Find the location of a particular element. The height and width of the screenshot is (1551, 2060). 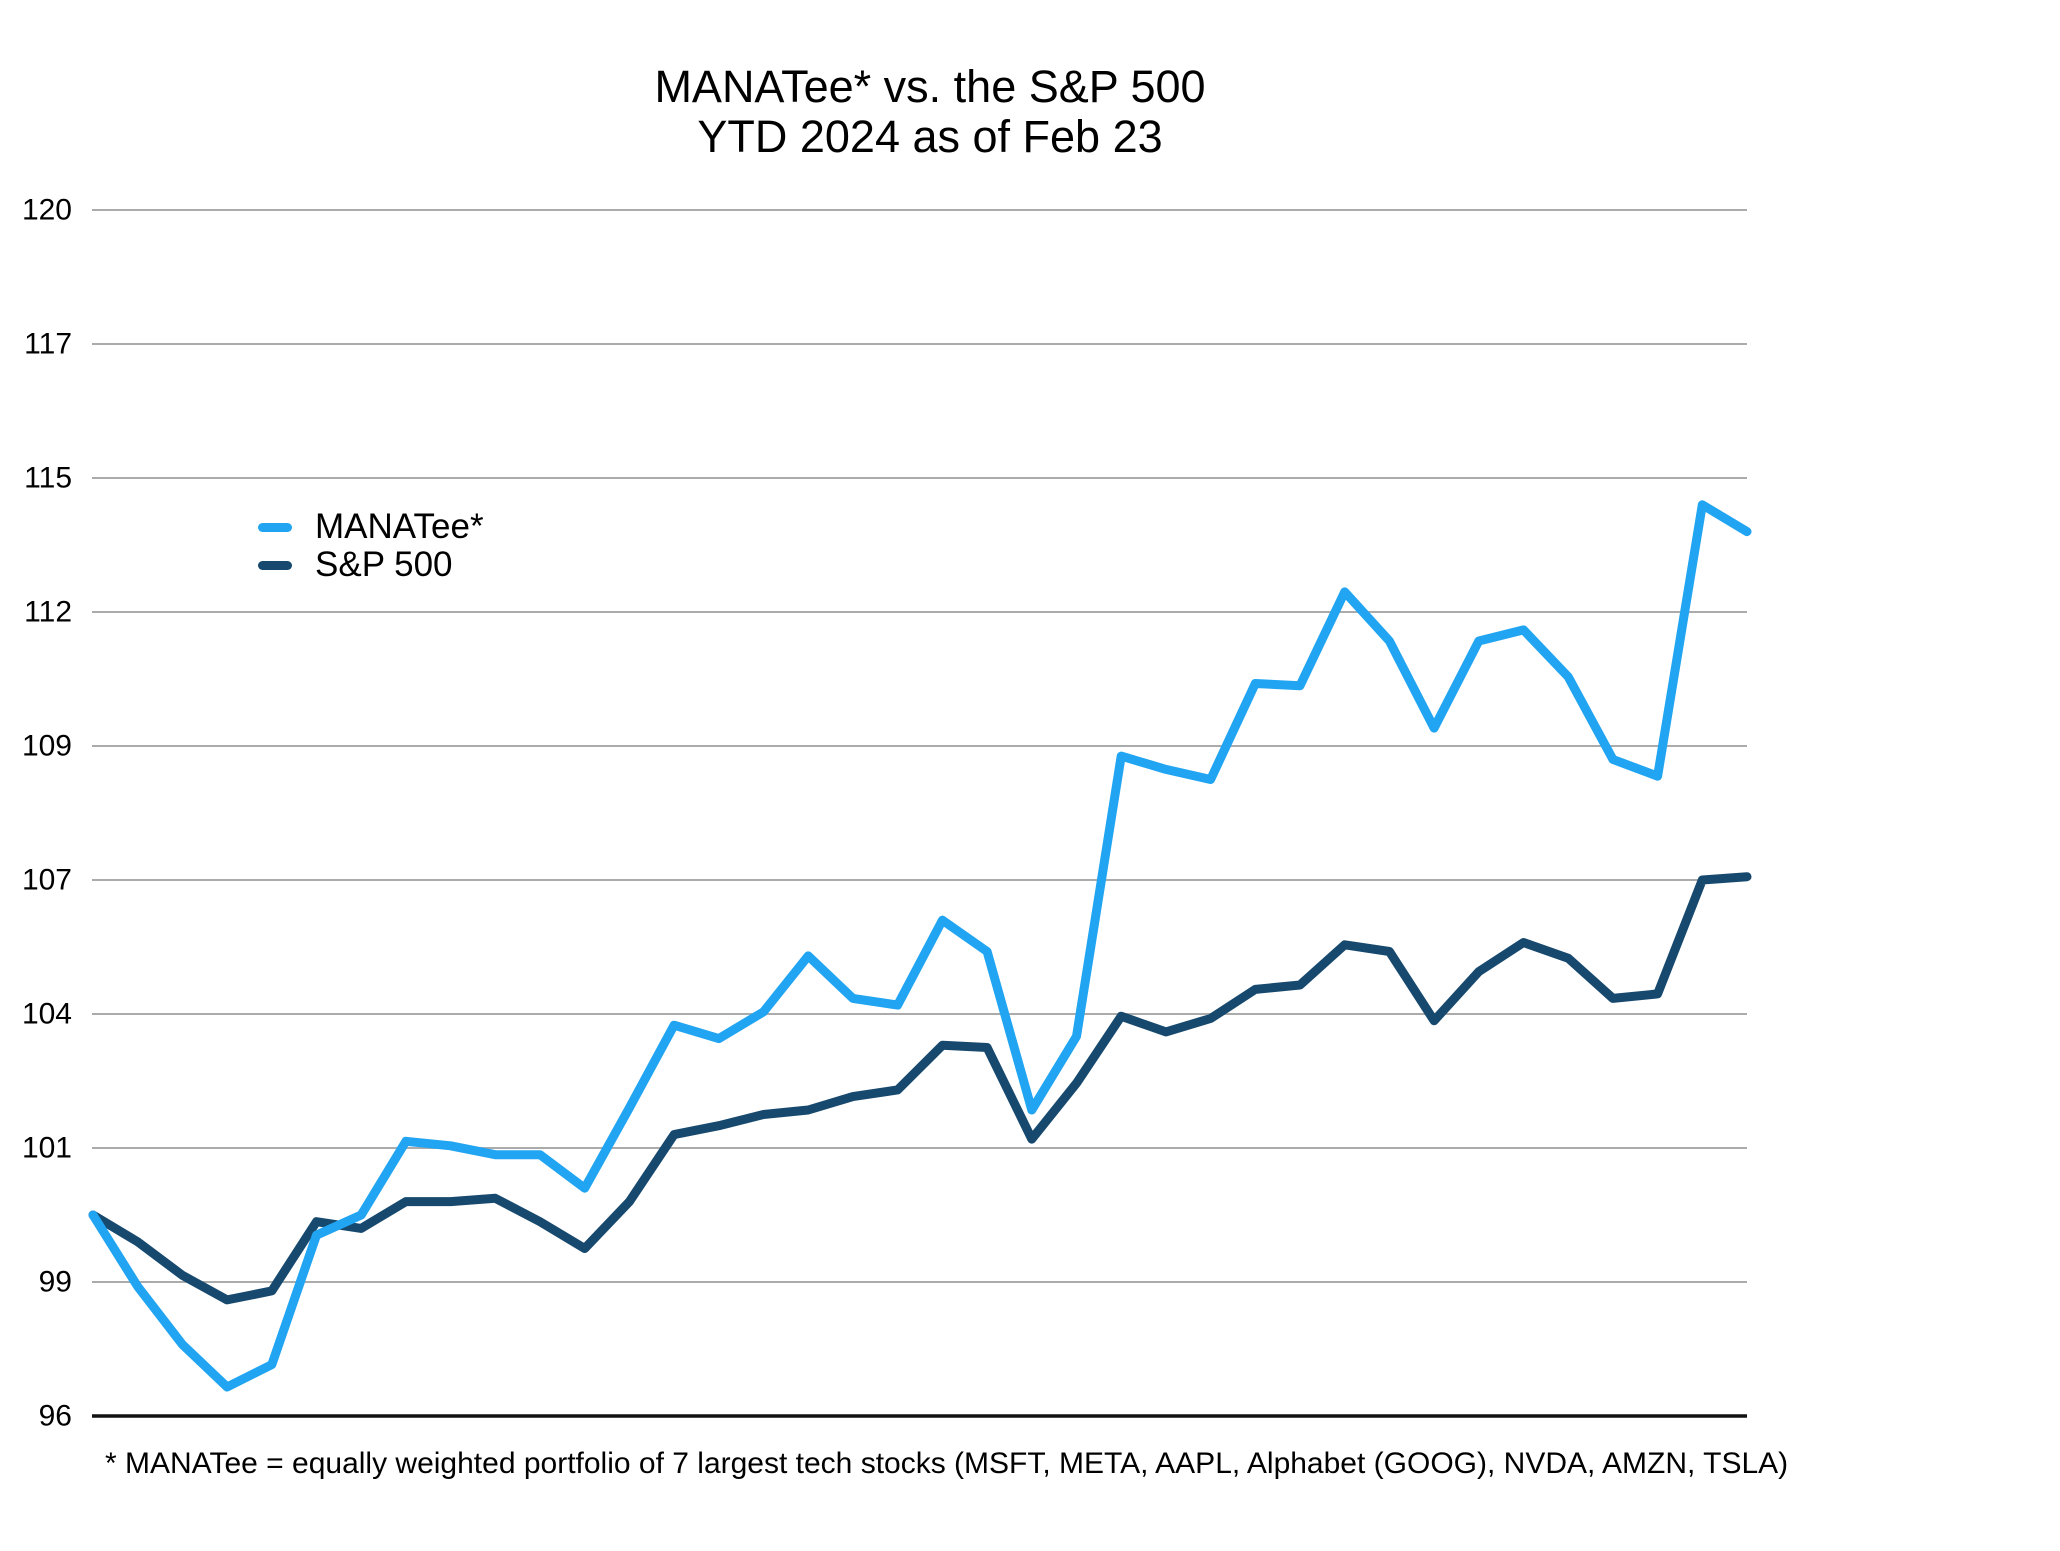

y-axis-tick-labels: 120 117 115 112 109 107 104 101 99 96 is located at coordinates (47, 813).